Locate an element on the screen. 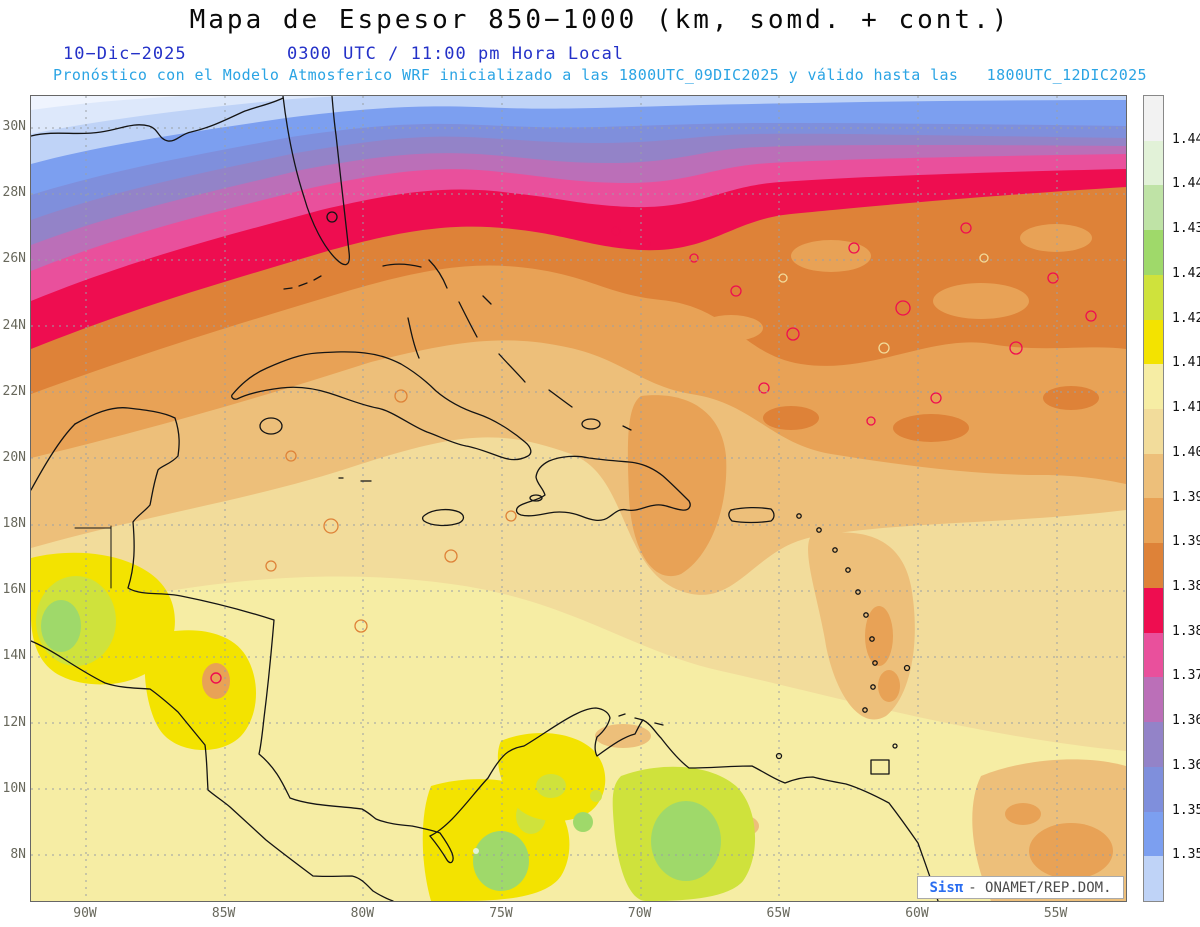 The image size is (1200, 927). patch-white-green is located at coordinates (476, 851).